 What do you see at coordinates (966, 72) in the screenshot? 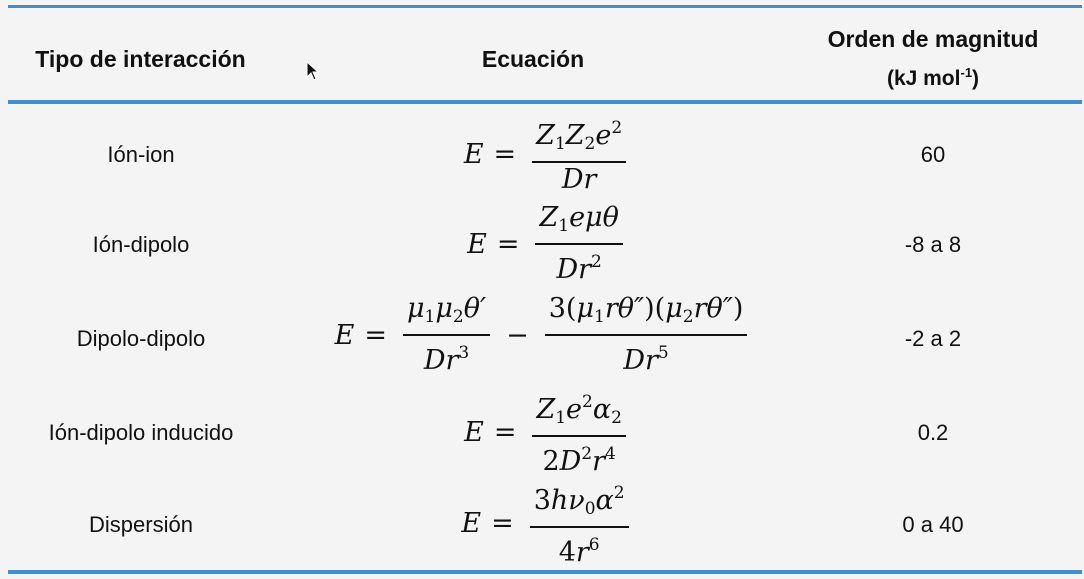
I see `unit-exponent: -1` at bounding box center [966, 72].